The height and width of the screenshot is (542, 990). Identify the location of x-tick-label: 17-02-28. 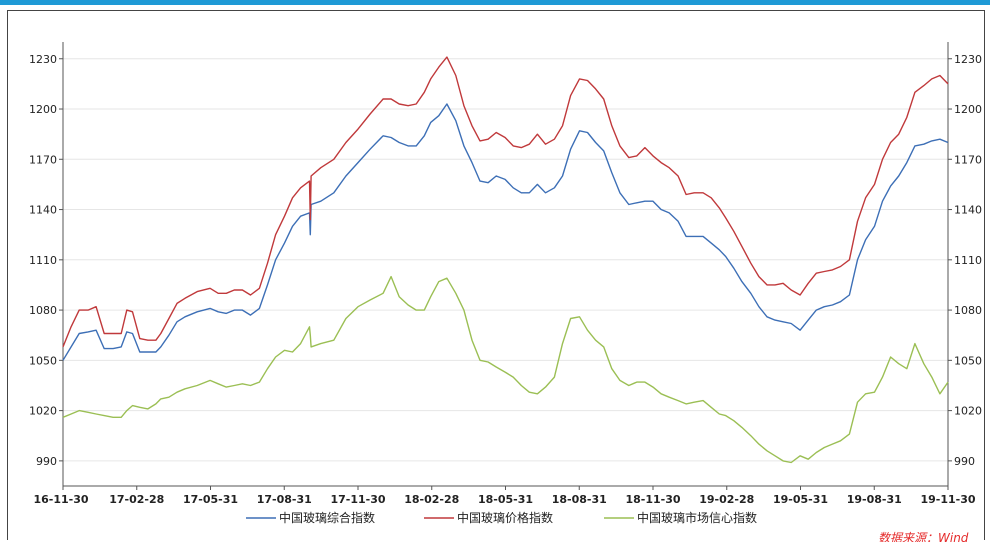
(136, 499).